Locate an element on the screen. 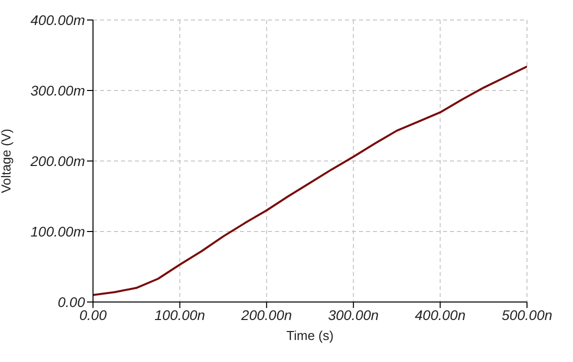 The image size is (573, 362). y-axis-title: Voltage (V) is located at coordinates (7, 161).